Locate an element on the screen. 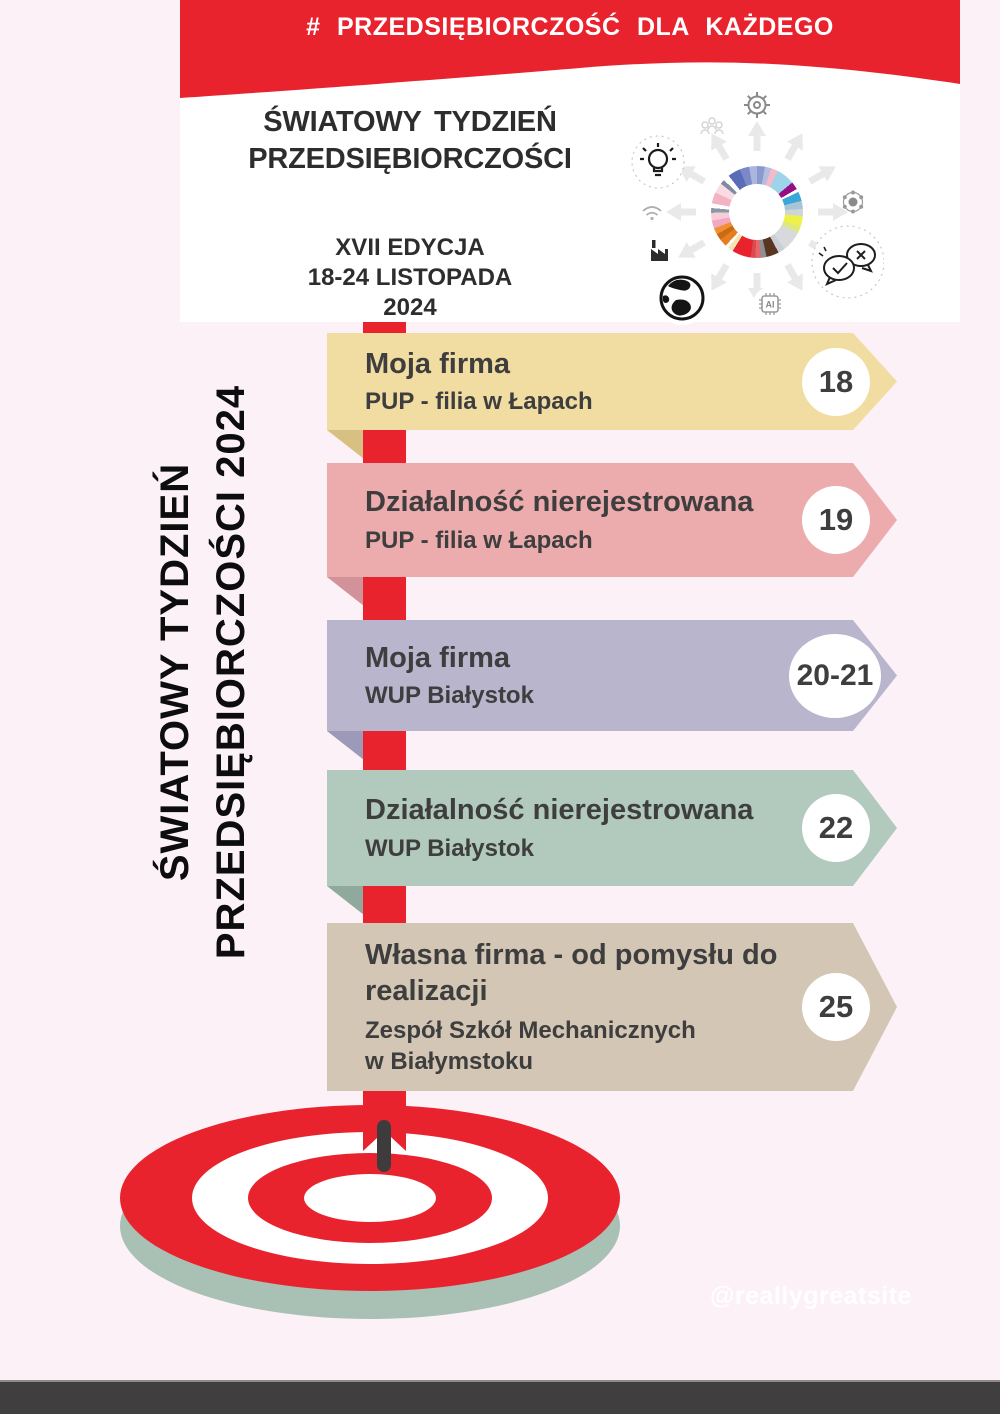 The image size is (1000, 1414). target-graphic is located at coordinates (370, 1212).